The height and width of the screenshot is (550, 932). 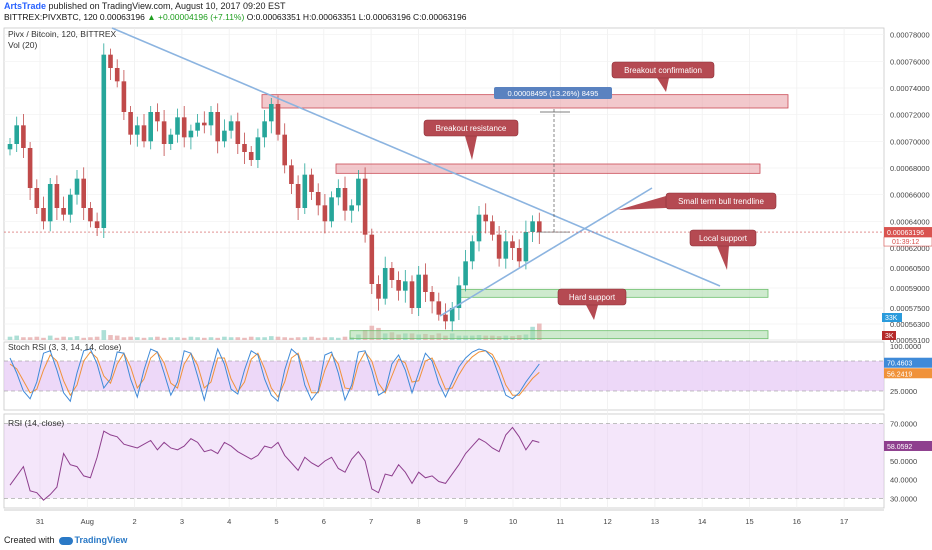 What do you see at coordinates (513, 521) in the screenshot?
I see `x-tick-label: 10` at bounding box center [513, 521].